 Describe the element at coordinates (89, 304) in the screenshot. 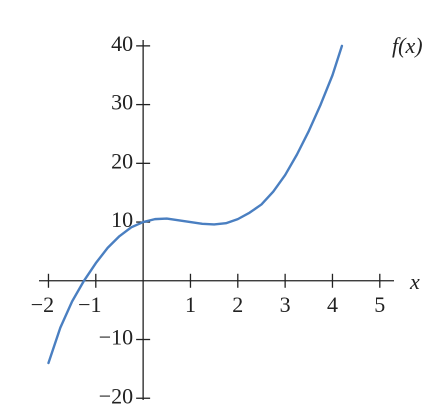

I see `x-tick-label: −1` at that location.